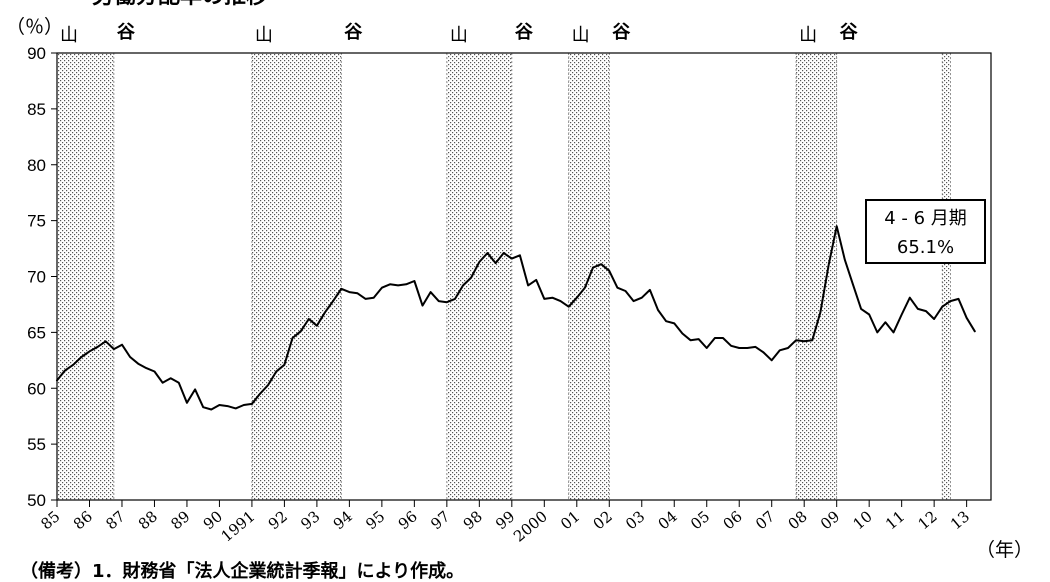 Image resolution: width=1050 pixels, height=582 pixels. Describe the element at coordinates (148, 520) in the screenshot. I see `x-tick-label: 88` at that location.